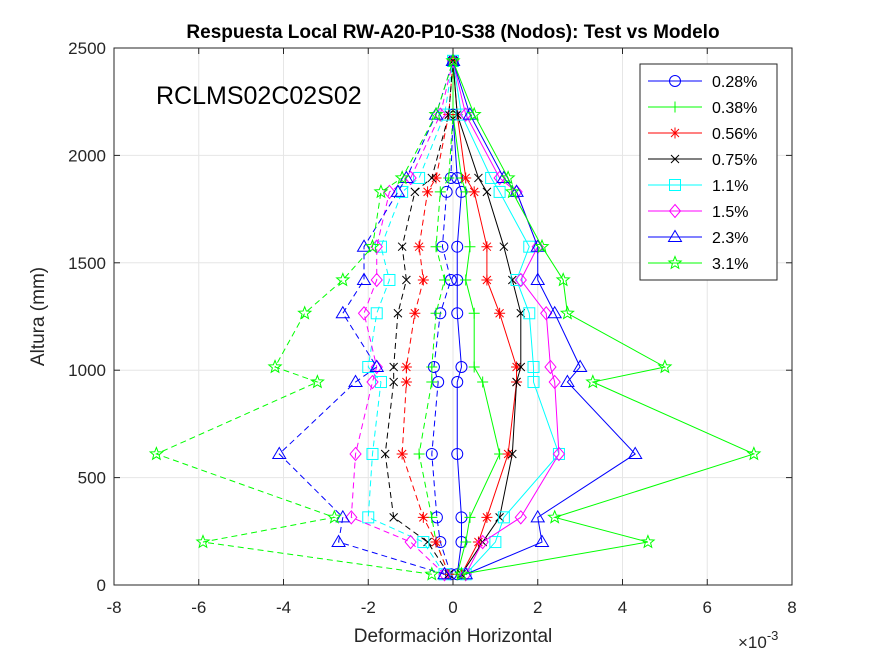 The height and width of the screenshot is (656, 875). Describe the element at coordinates (734, 160) in the screenshot. I see `legend-label: 0.75%` at that location.